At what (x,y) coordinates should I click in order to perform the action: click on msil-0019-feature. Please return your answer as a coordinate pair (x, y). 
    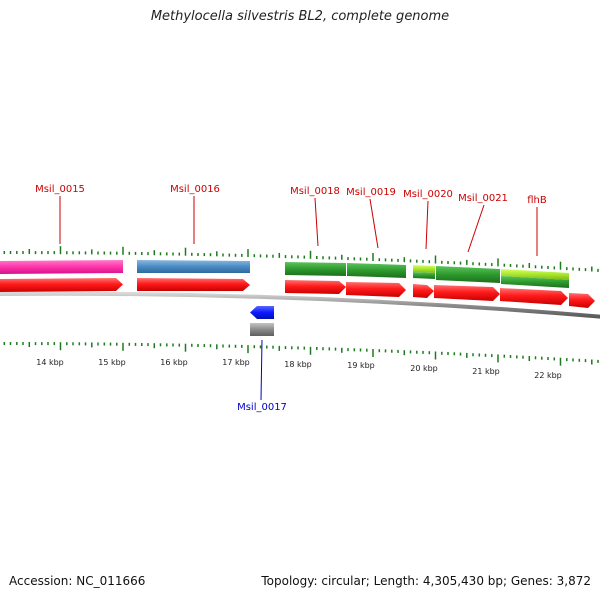
    Looking at the image, I should click on (376, 270).